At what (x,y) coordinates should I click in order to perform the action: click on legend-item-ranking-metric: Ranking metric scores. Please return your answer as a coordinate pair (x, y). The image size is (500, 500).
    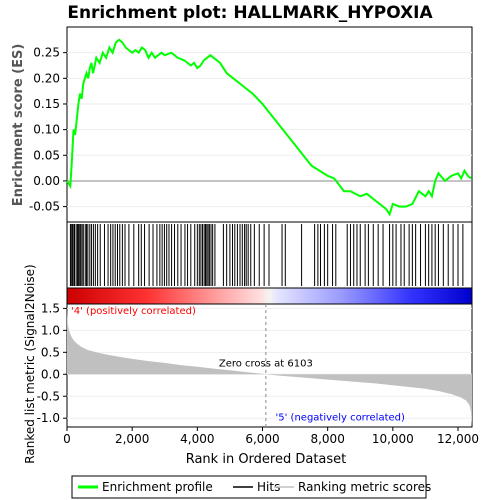
    Looking at the image, I should click on (352, 487).